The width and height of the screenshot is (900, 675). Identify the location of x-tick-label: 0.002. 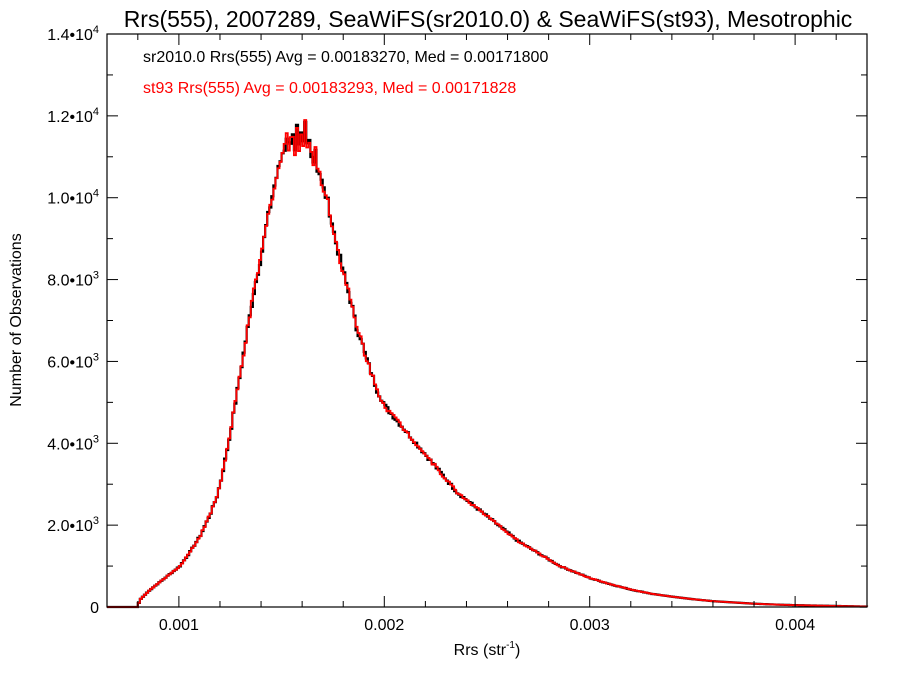
(384, 625).